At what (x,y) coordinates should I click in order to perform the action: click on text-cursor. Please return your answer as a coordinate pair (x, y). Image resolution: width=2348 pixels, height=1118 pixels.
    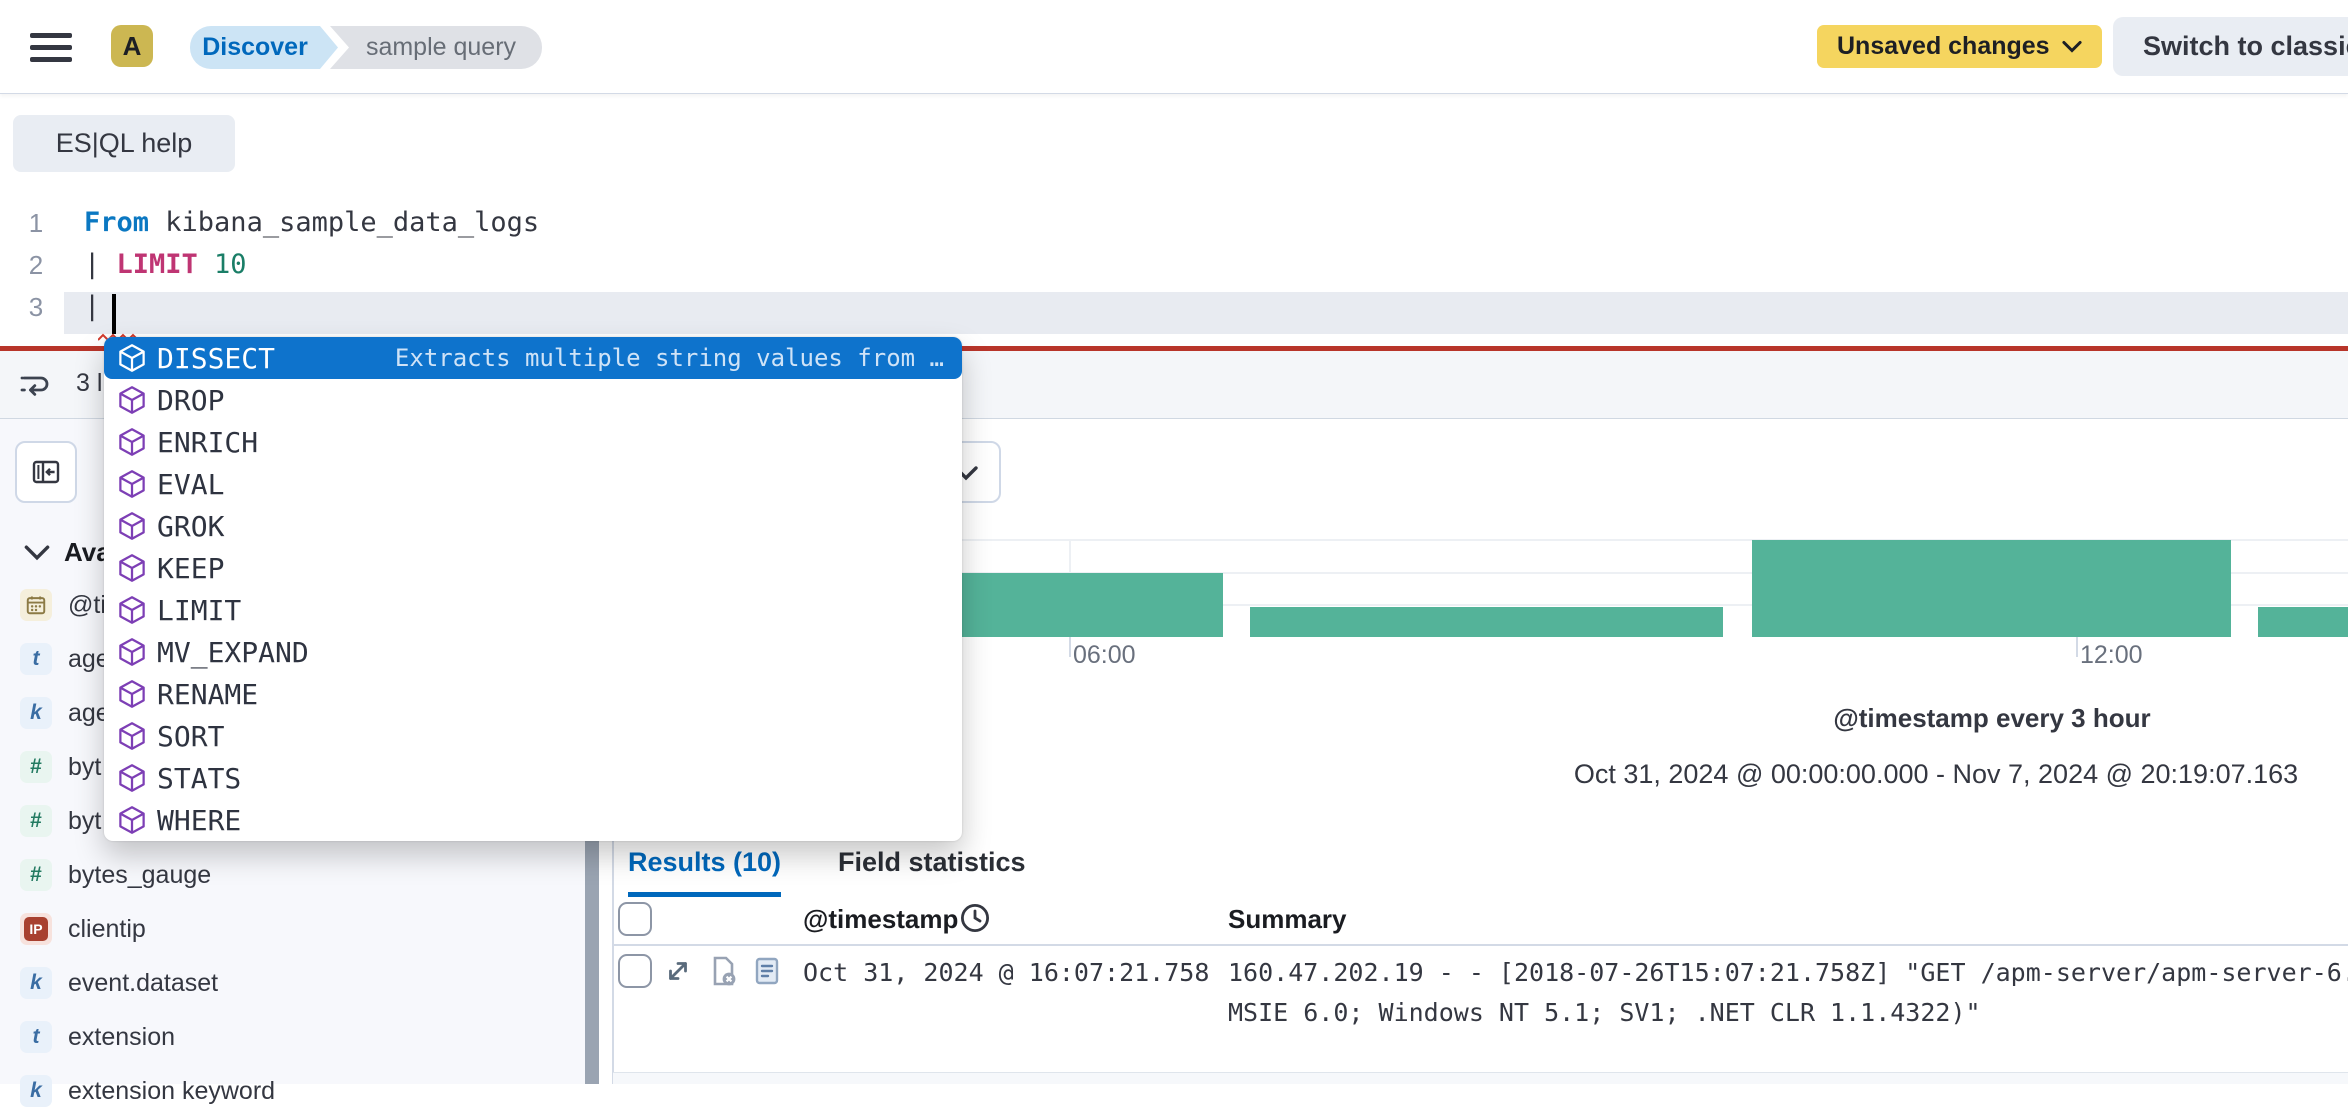
    Looking at the image, I should click on (114, 314).